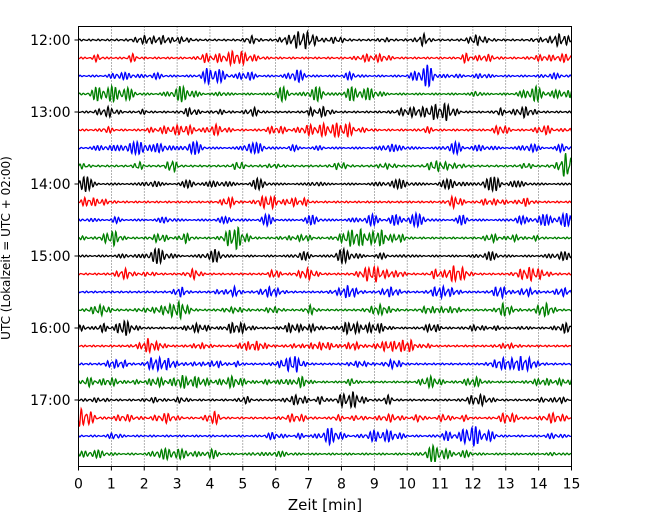  Describe the element at coordinates (440, 485) in the screenshot. I see `x-tick-label: 11` at that location.